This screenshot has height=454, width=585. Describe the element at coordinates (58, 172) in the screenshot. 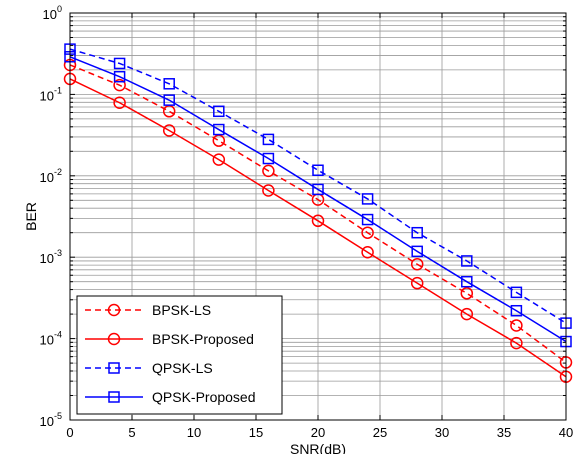

I see `y-tick-exponent: -2` at that location.